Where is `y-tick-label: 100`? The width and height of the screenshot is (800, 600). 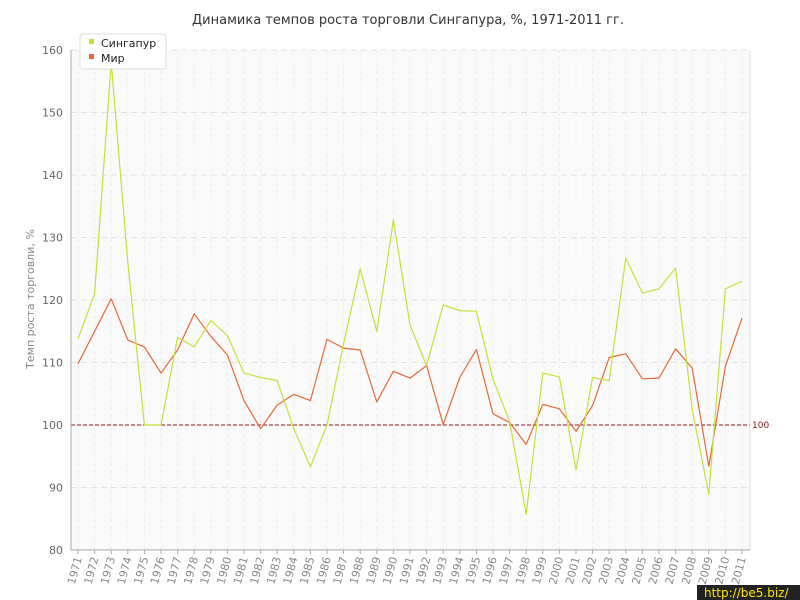
y-tick-label: 100 is located at coordinates (52, 425).